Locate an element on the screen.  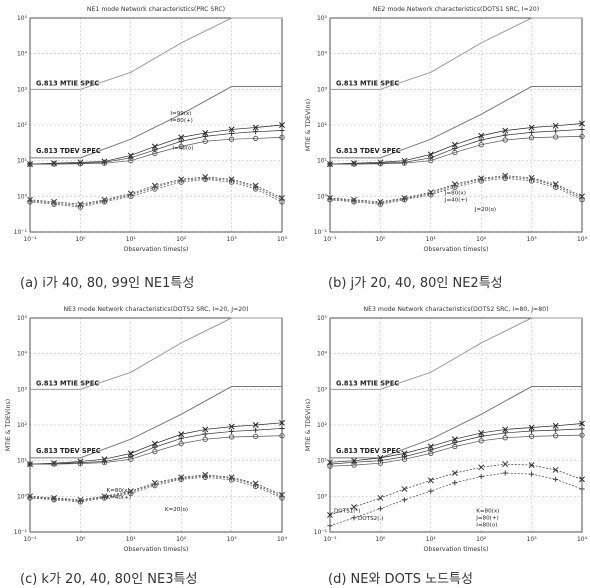
annotation: K=20(o) is located at coordinates (176, 510).